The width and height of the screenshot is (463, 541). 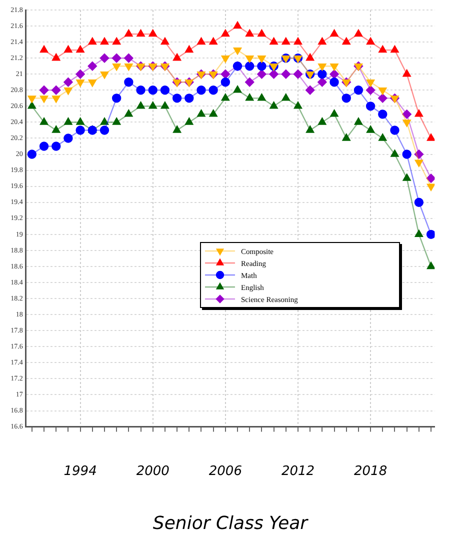 What do you see at coordinates (298, 471) in the screenshot?
I see `x-tick-label: 2012` at bounding box center [298, 471].